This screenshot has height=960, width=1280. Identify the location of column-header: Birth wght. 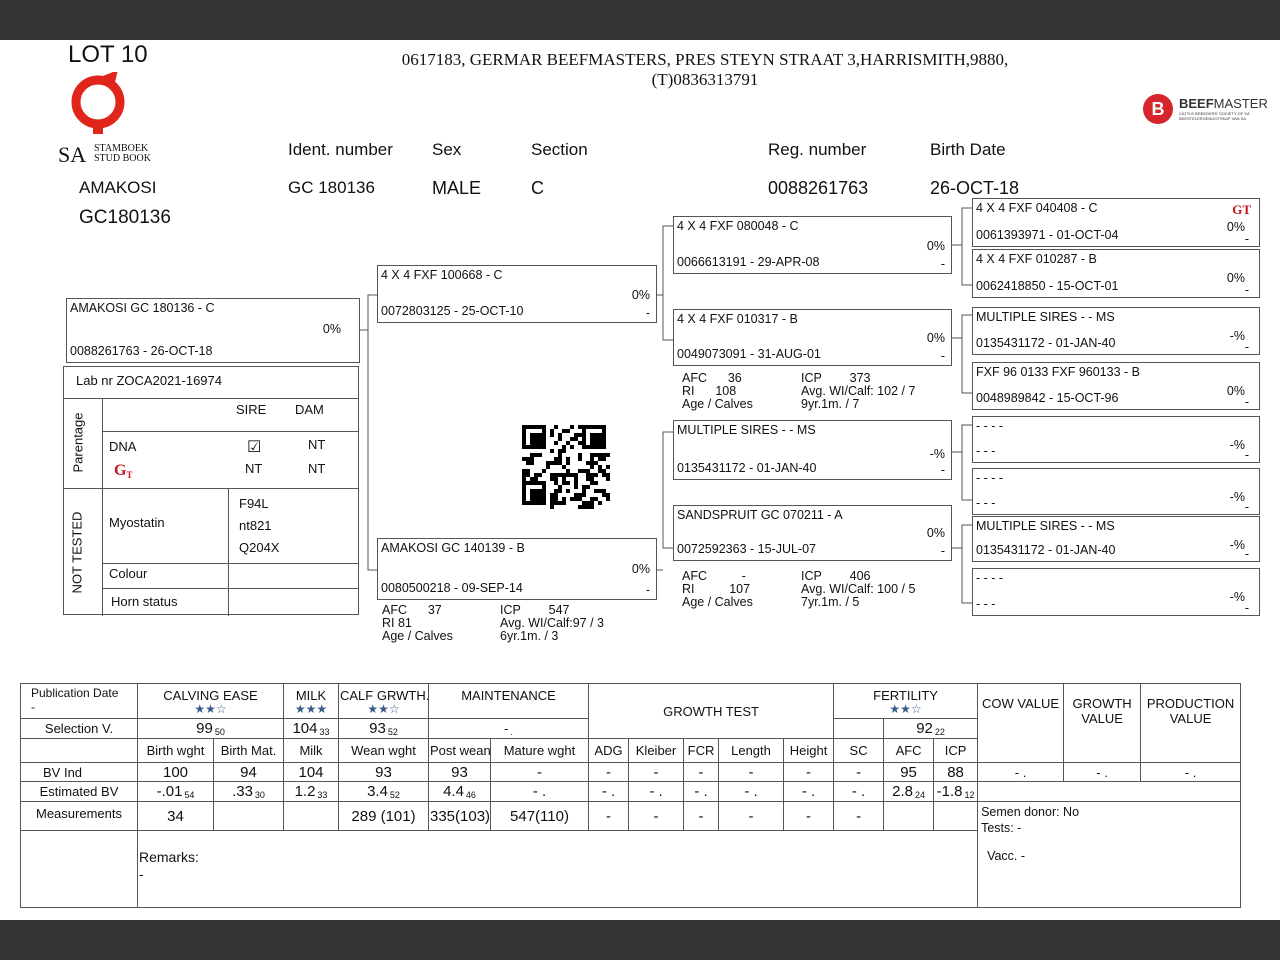
(175, 750).